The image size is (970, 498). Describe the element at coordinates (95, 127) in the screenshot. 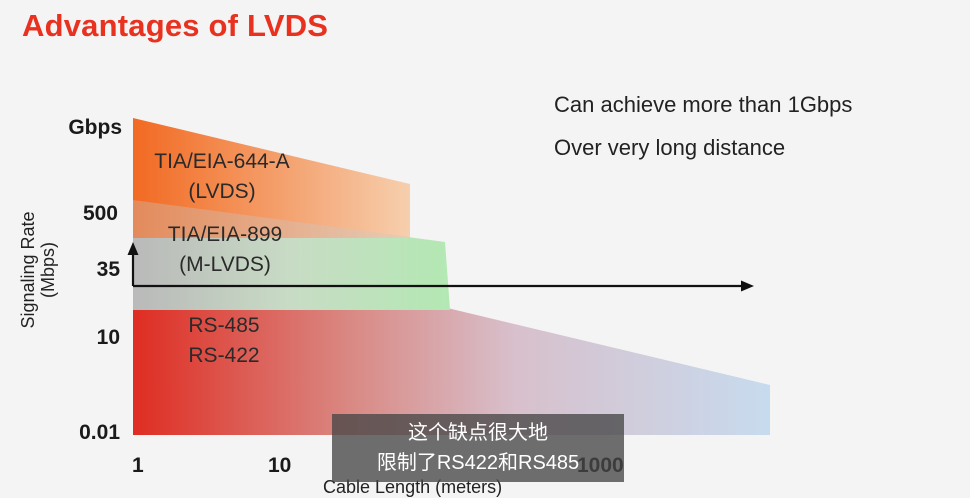

I see `y-tick-gbps: Gbps` at that location.